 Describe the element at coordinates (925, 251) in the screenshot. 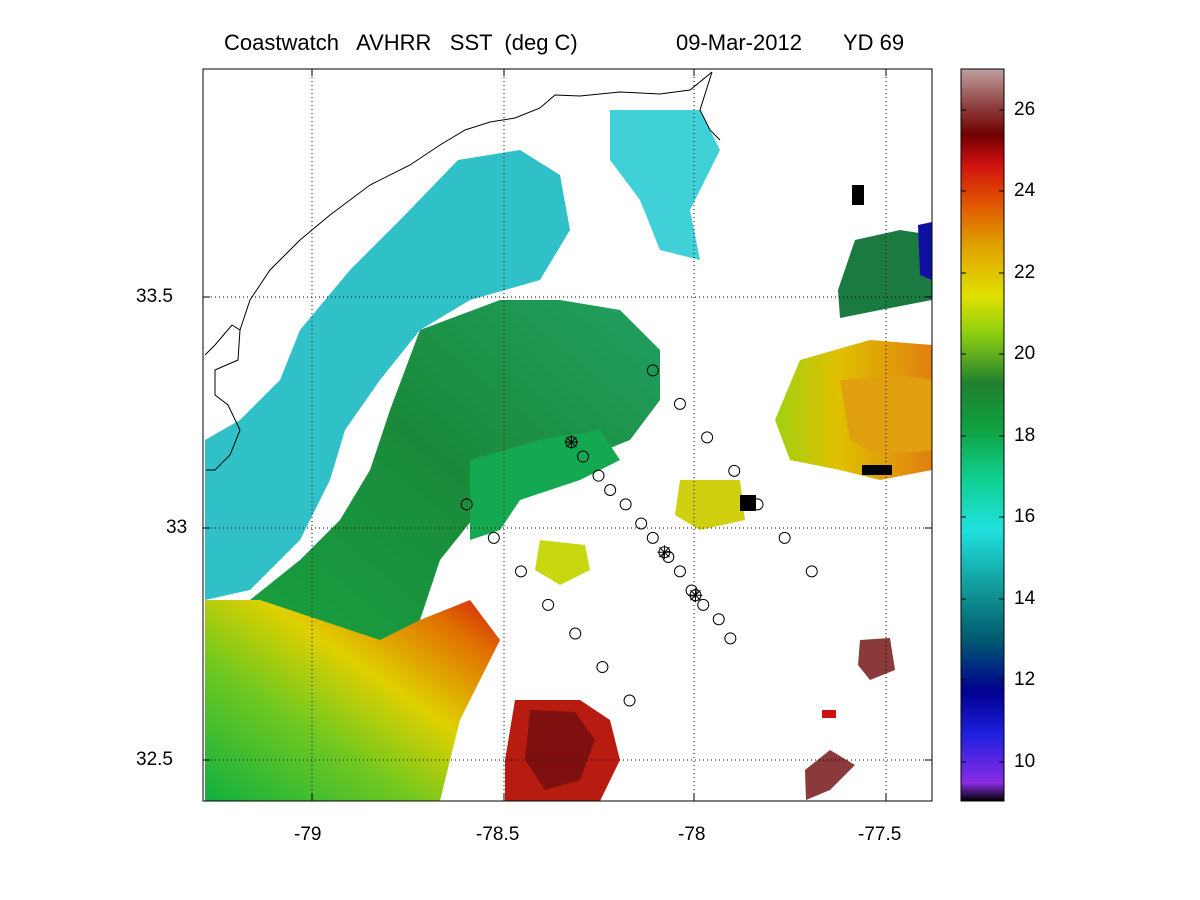

I see `sst-blue-ne` at that location.